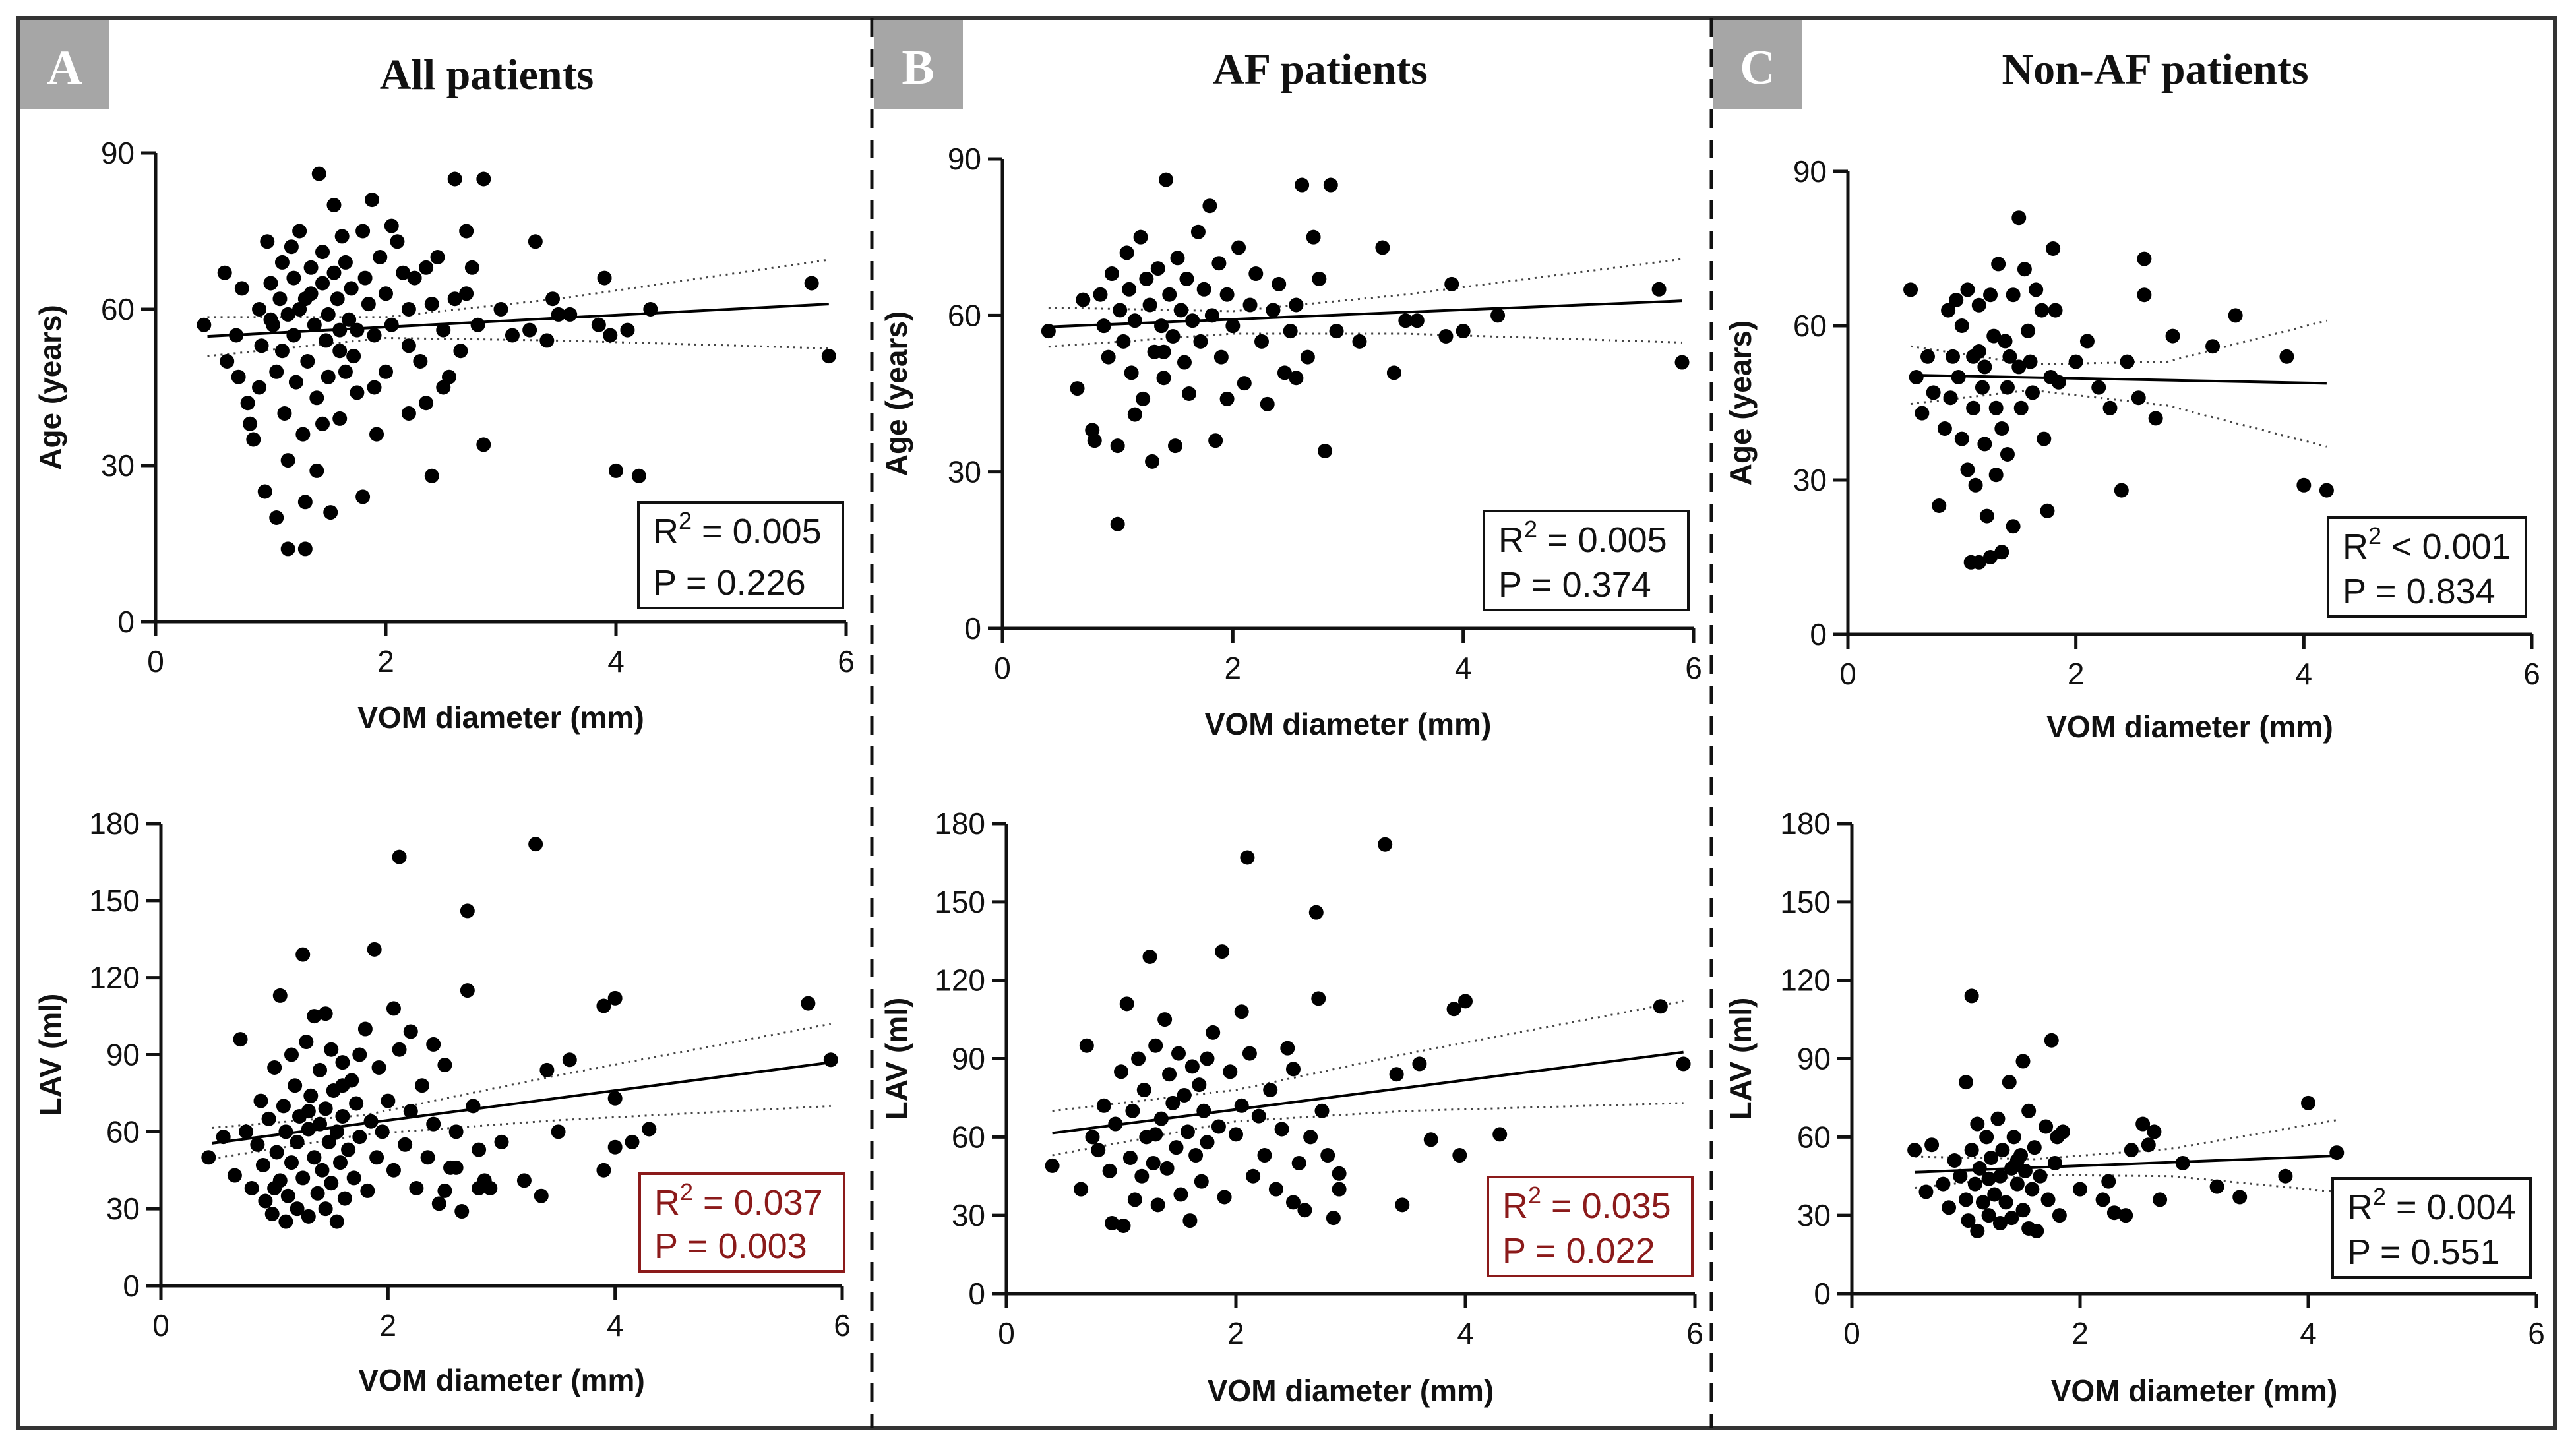 The width and height of the screenshot is (2576, 1450). I want to click on y-axis-label-a-age: Age (years), so click(50, 387).